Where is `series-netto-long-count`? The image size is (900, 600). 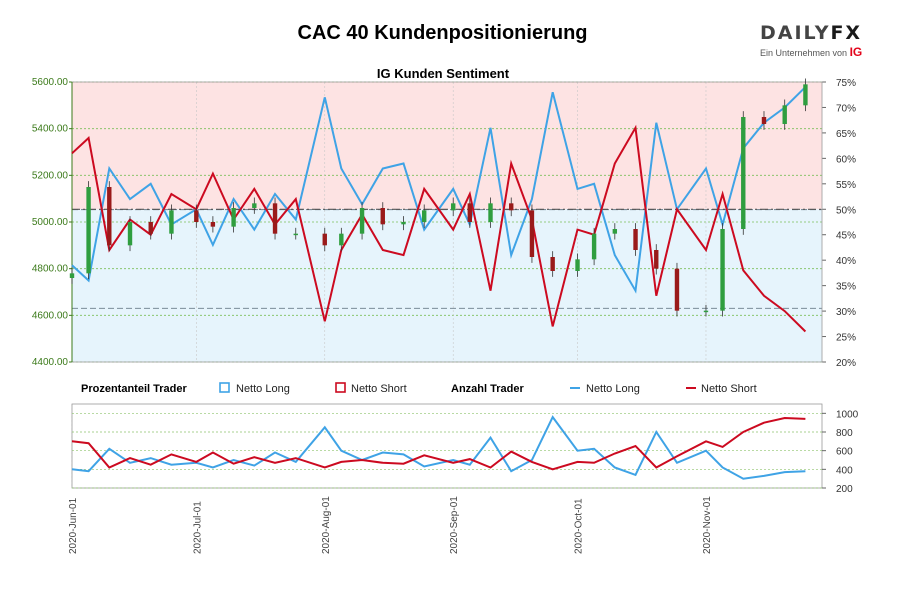 series-netto-long-count is located at coordinates (438, 447).